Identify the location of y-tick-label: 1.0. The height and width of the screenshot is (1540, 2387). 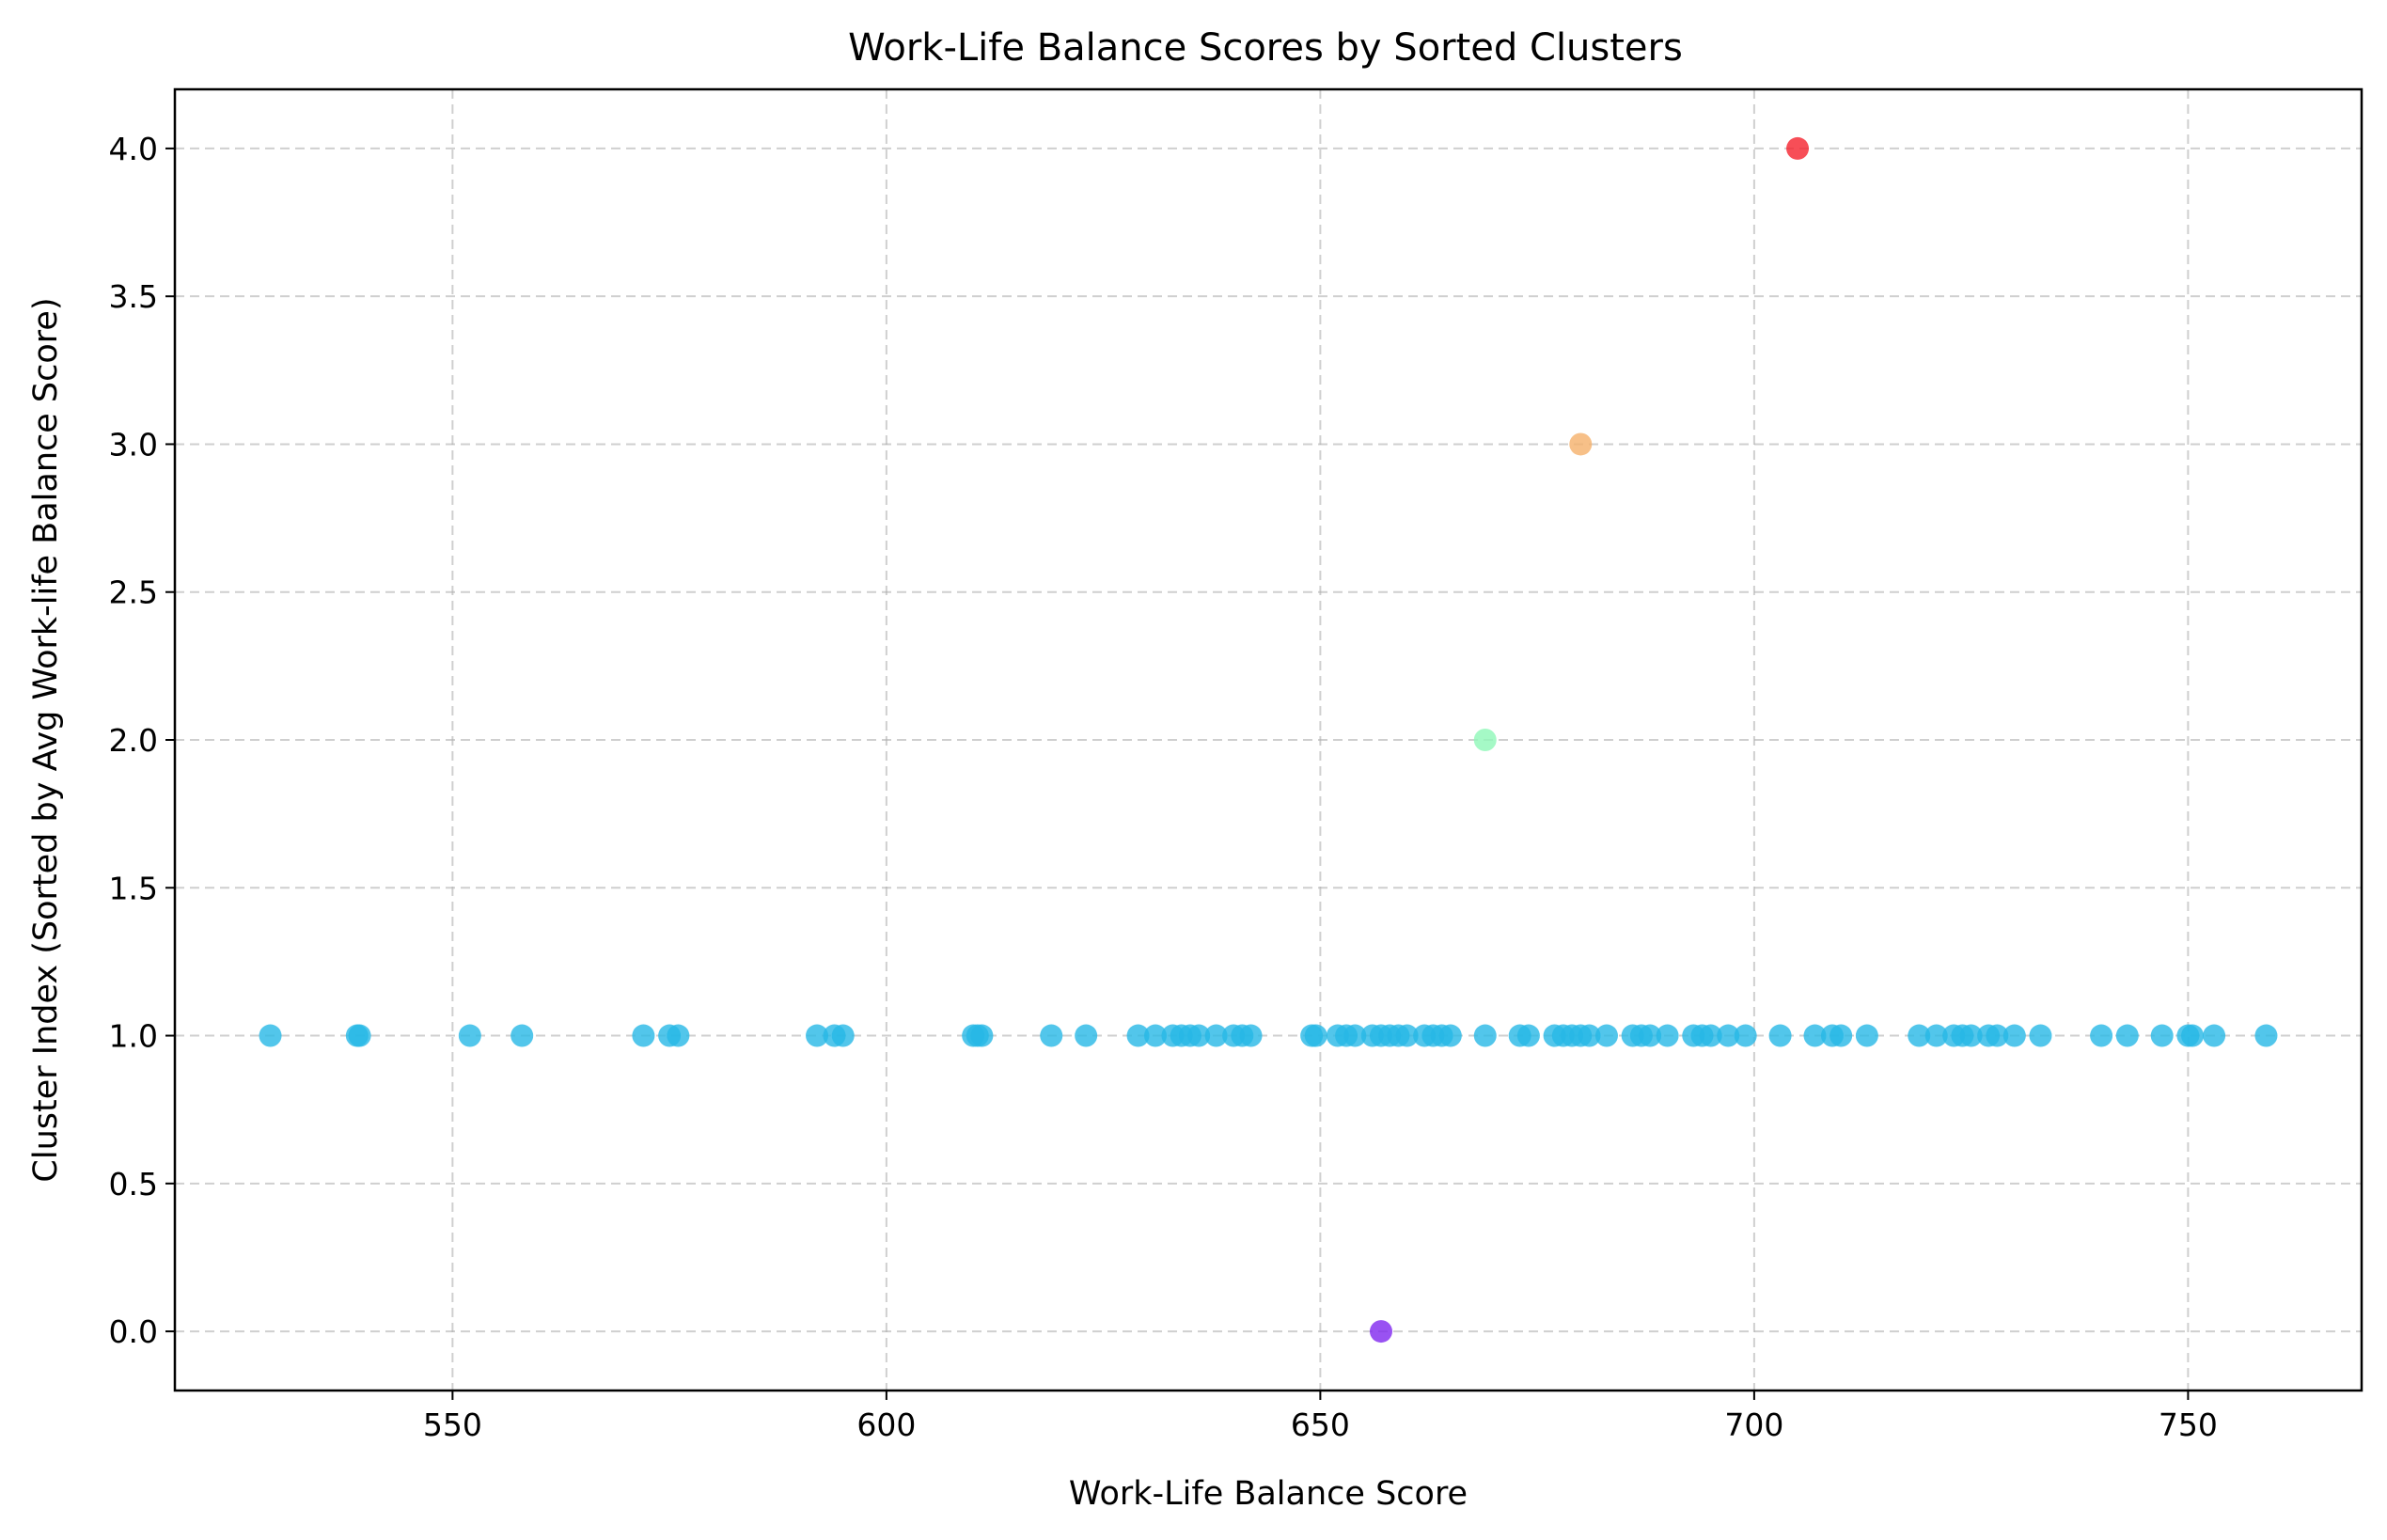
(133, 1036).